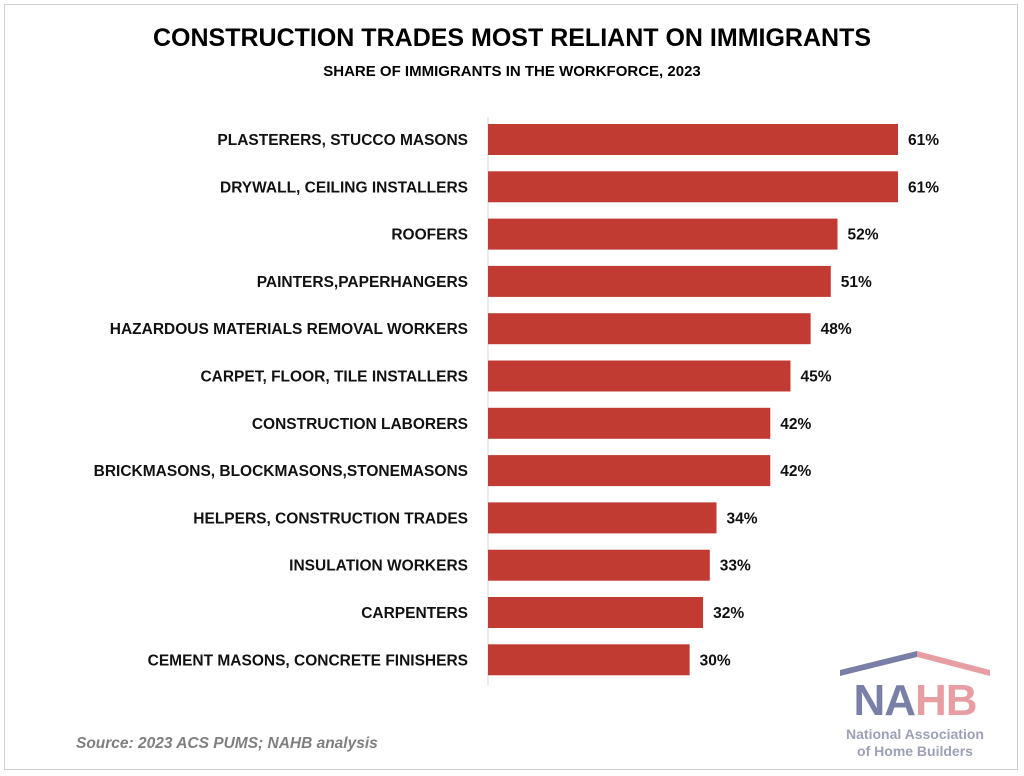  What do you see at coordinates (227, 743) in the screenshot?
I see `source-note: Source: 2023 ACS PUMS; NAHB analysis` at bounding box center [227, 743].